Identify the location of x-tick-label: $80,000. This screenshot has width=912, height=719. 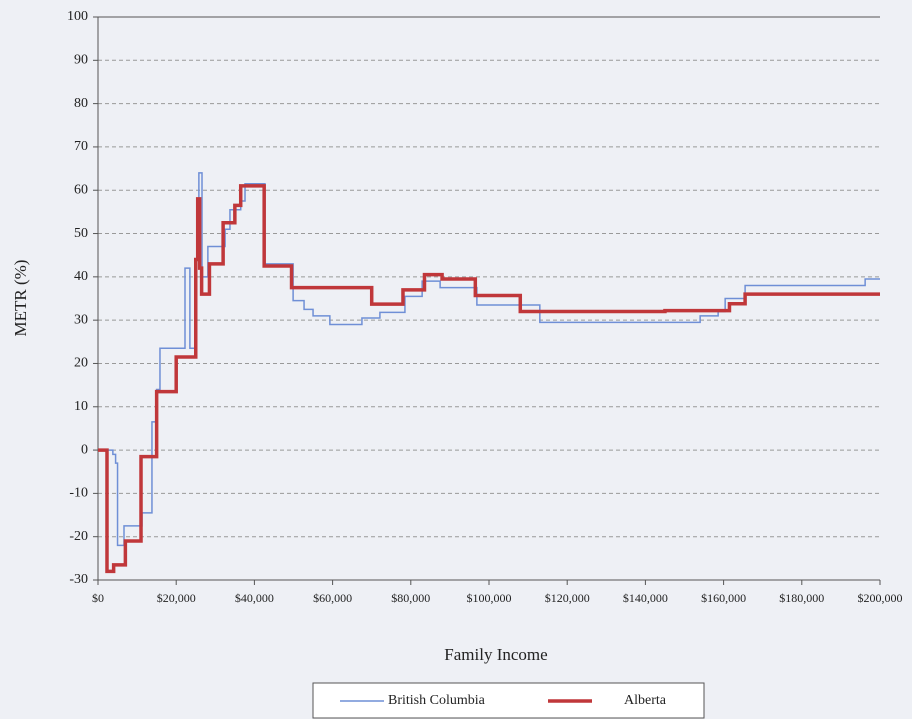
(410, 598).